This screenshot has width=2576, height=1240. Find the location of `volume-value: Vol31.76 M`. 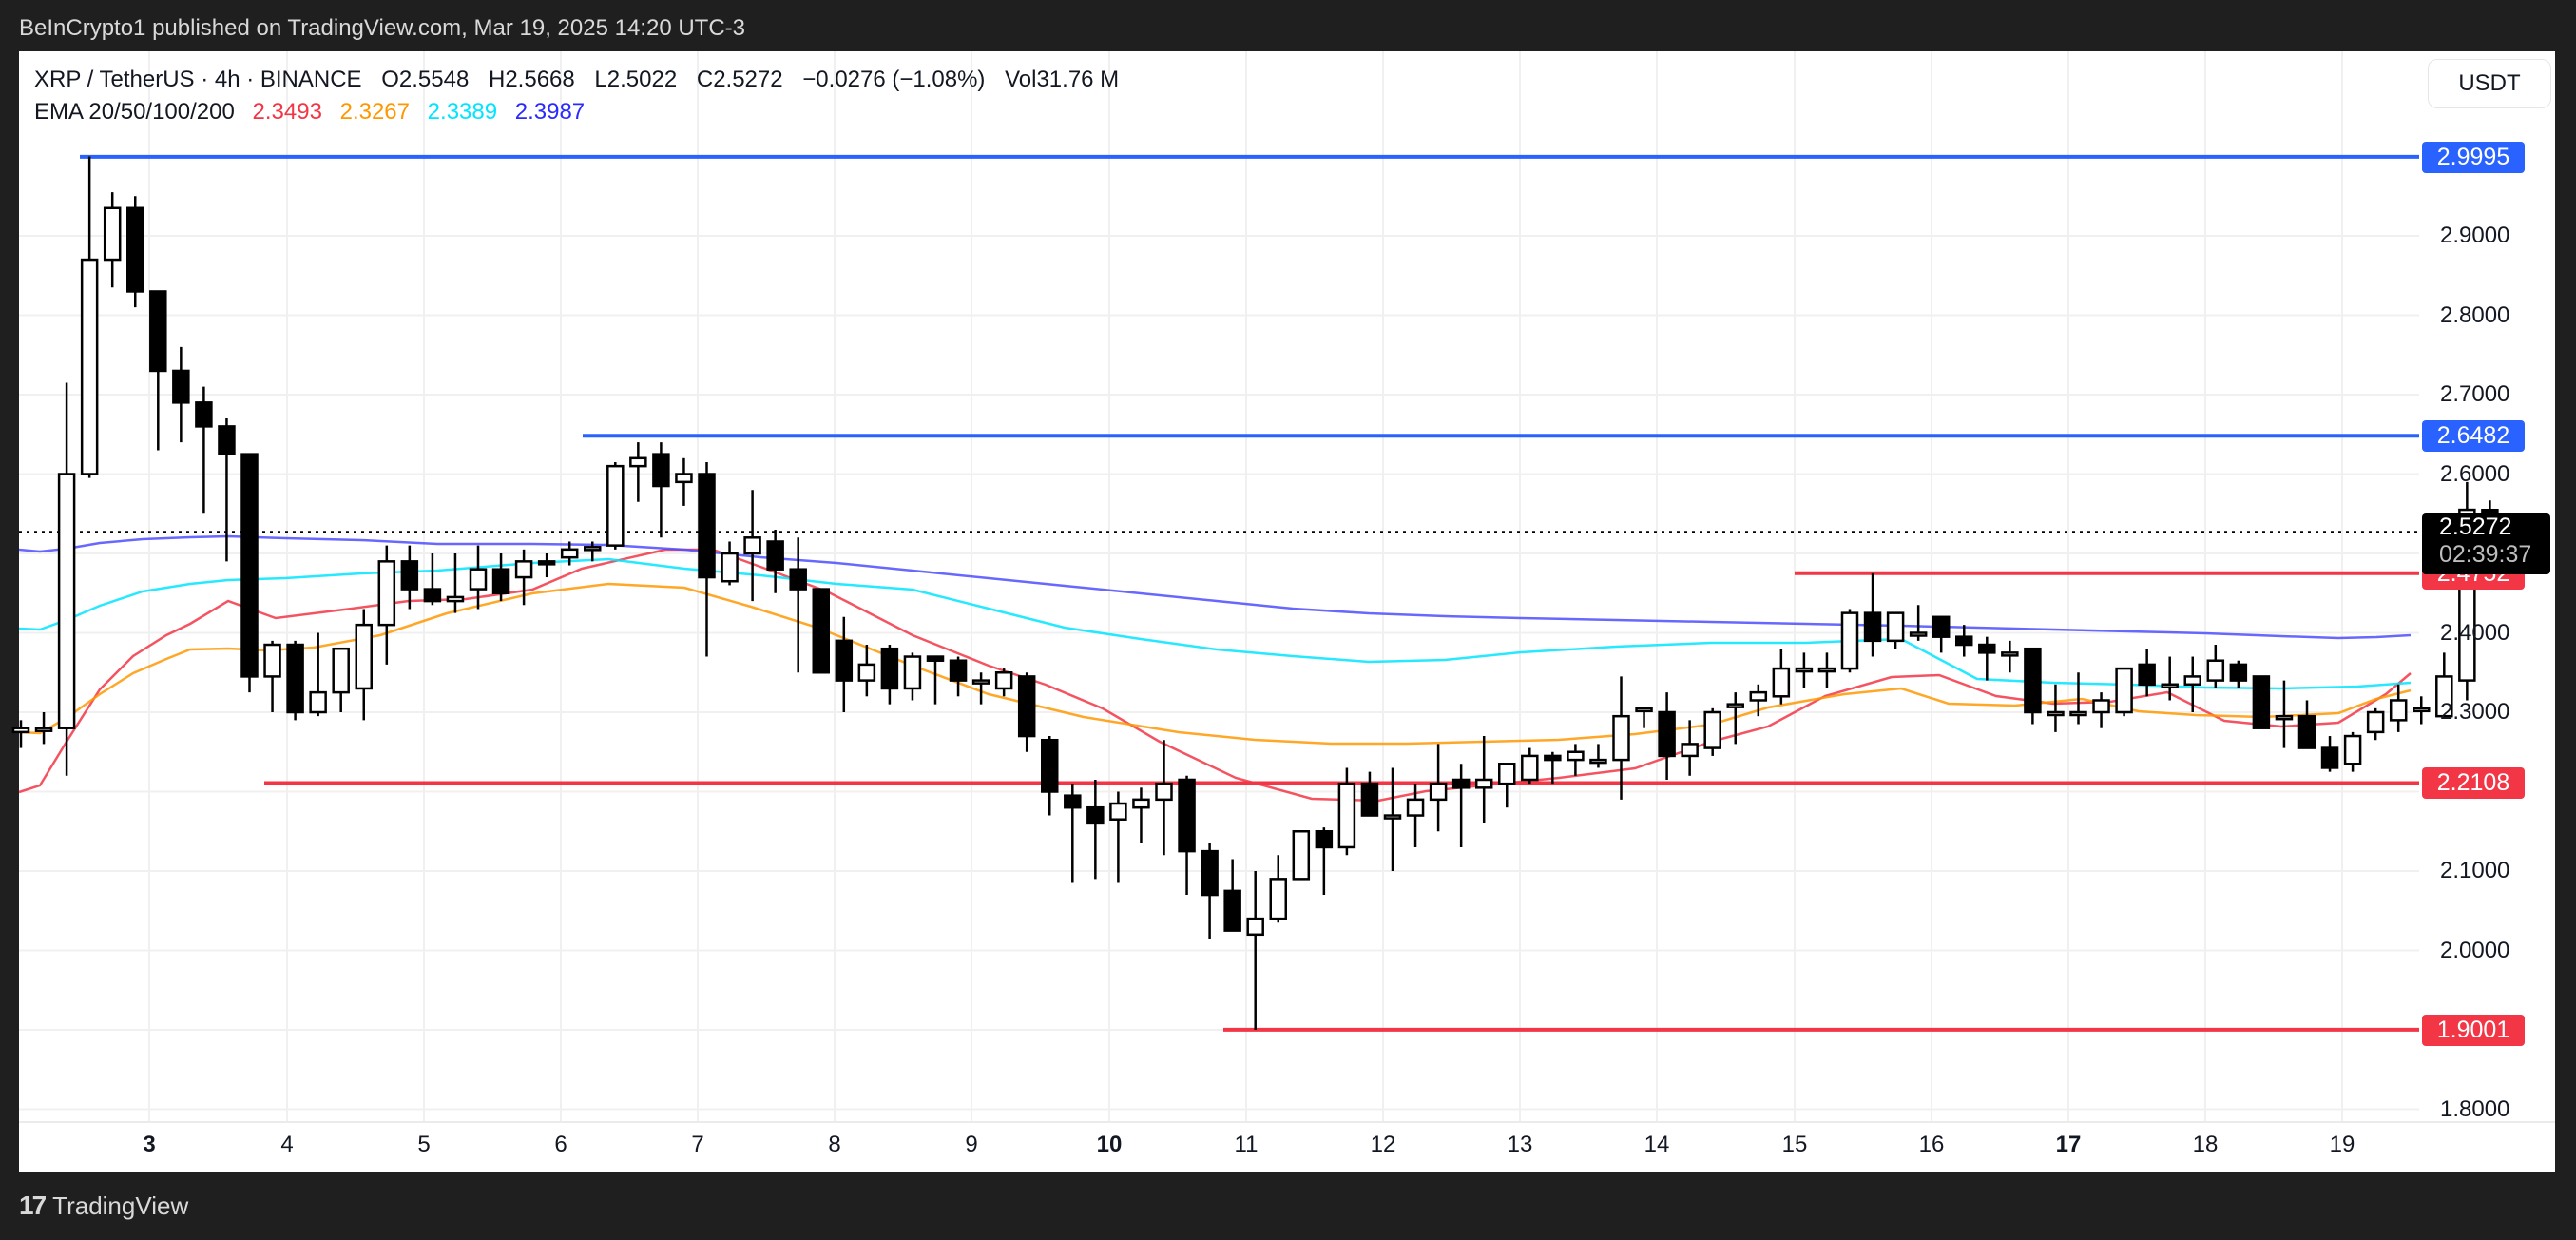

volume-value: Vol31.76 M is located at coordinates (1062, 79).